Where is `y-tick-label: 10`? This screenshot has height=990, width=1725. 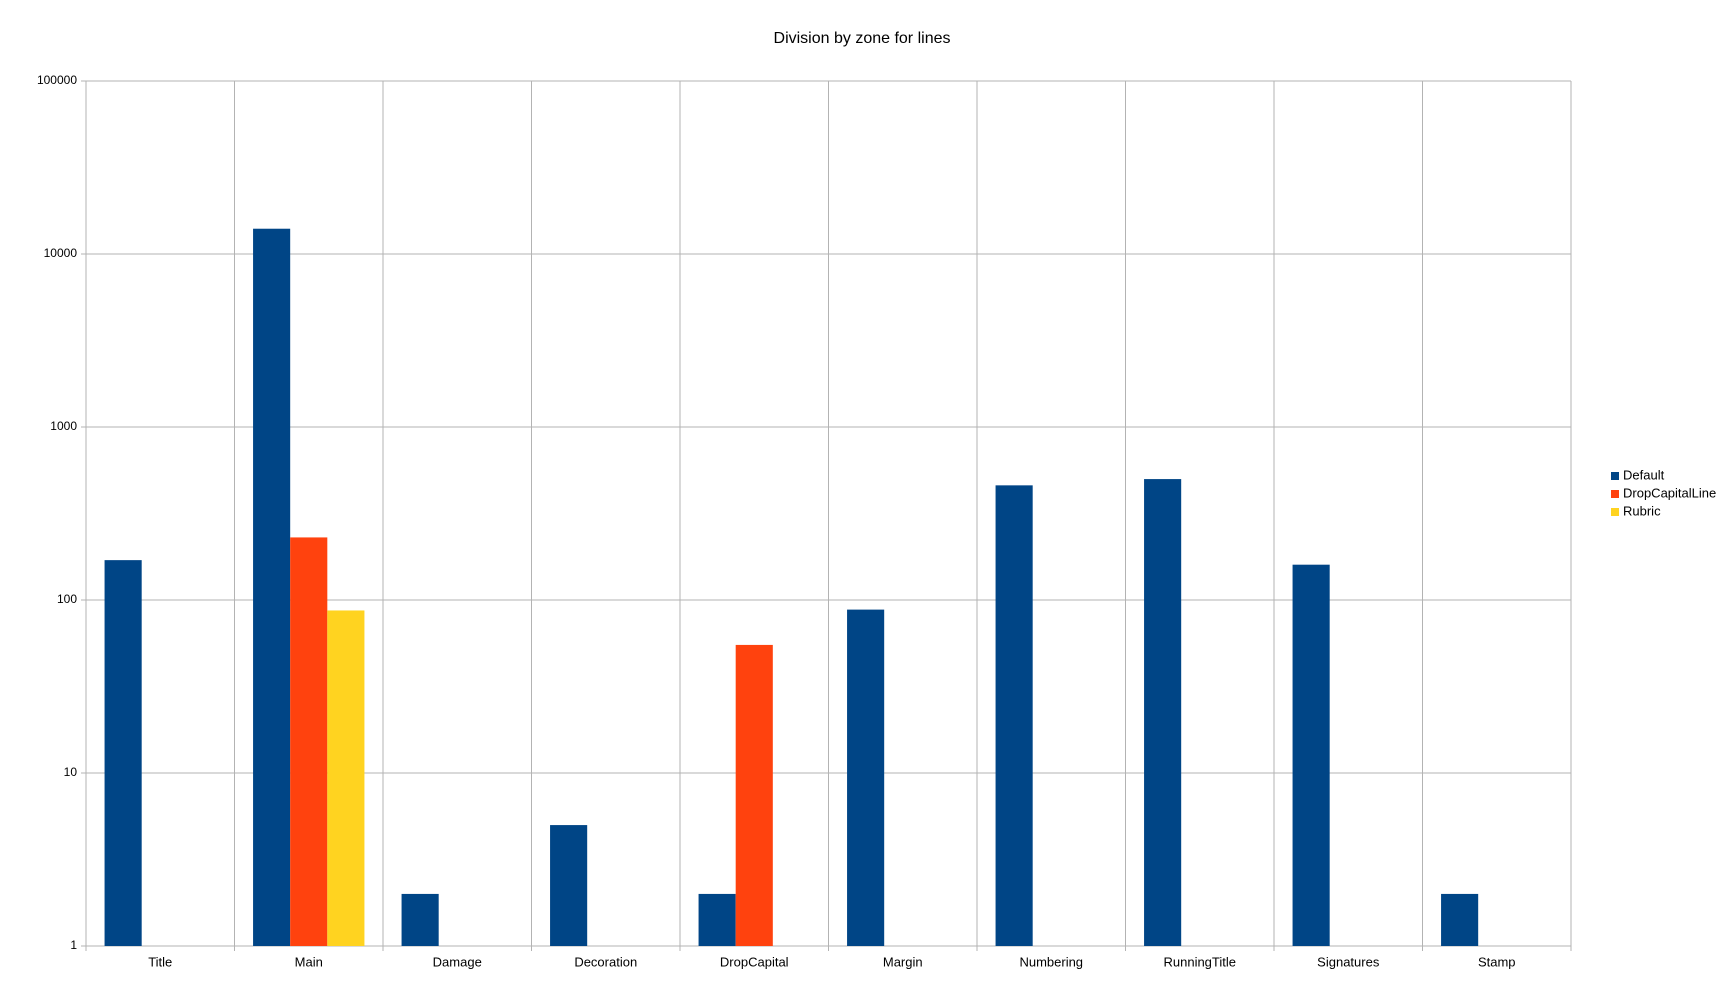
y-tick-label: 10 is located at coordinates (71, 772).